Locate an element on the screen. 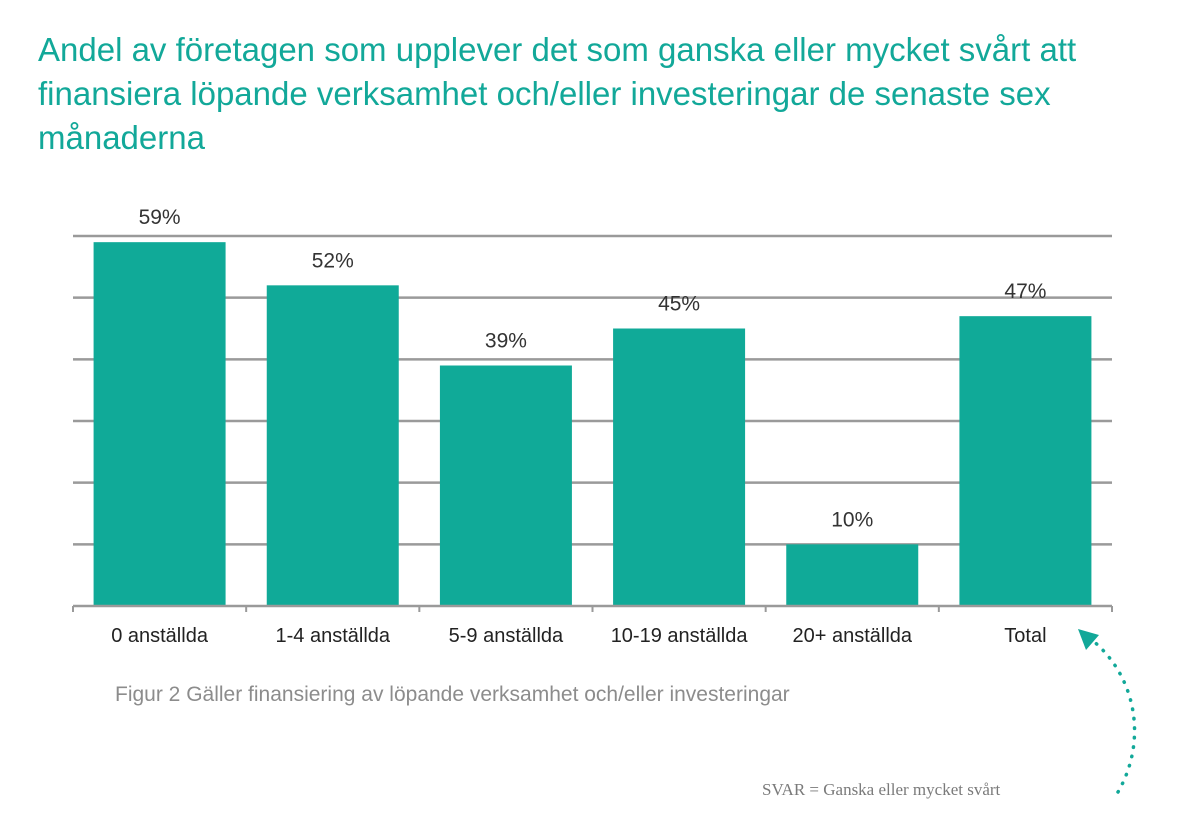 This screenshot has height=837, width=1179. value-label: 47% is located at coordinates (1025, 291).